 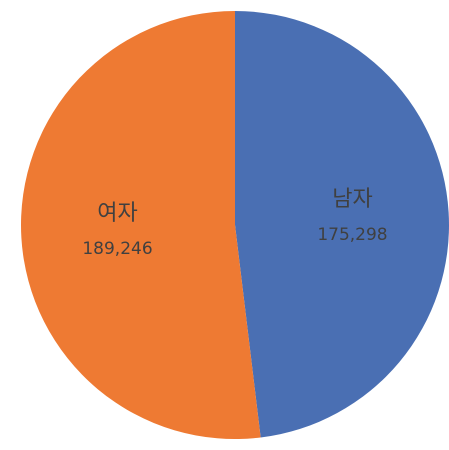 I want to click on pie-slice-value-0: 175,298, so click(x=352, y=235).